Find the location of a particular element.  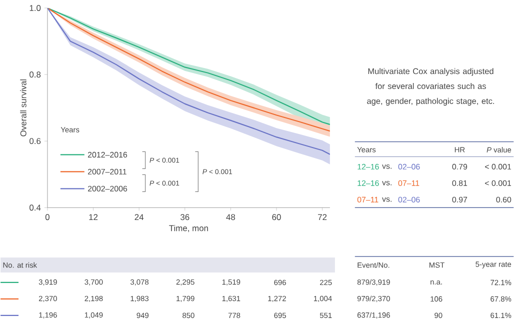

y-tick-label: 0.4 is located at coordinates (35, 207).